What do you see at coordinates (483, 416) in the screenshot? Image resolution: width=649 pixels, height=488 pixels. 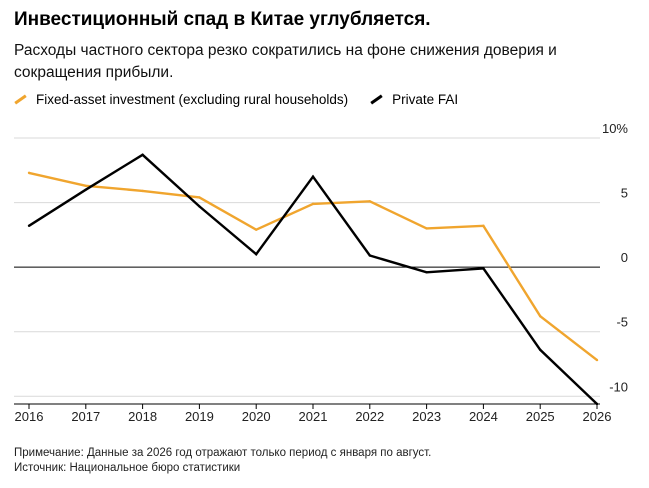 I see `x-tick-label: 2024` at bounding box center [483, 416].